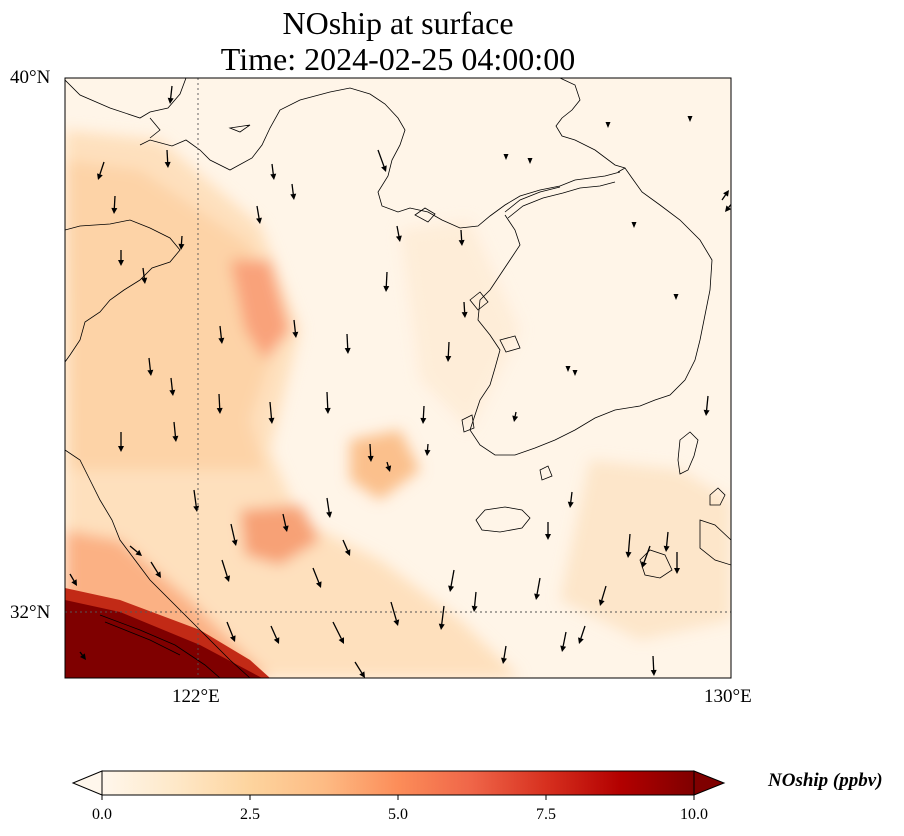 This screenshot has width=904, height=836. Describe the element at coordinates (398, 783) in the screenshot. I see `colorbar-gradient` at that location.